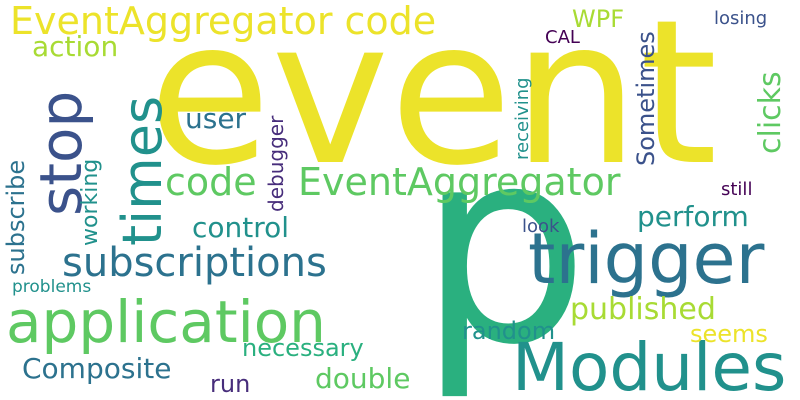 The height and width of the screenshot is (400, 800). Describe the element at coordinates (75, 46) in the screenshot. I see `word-action: action` at that location.